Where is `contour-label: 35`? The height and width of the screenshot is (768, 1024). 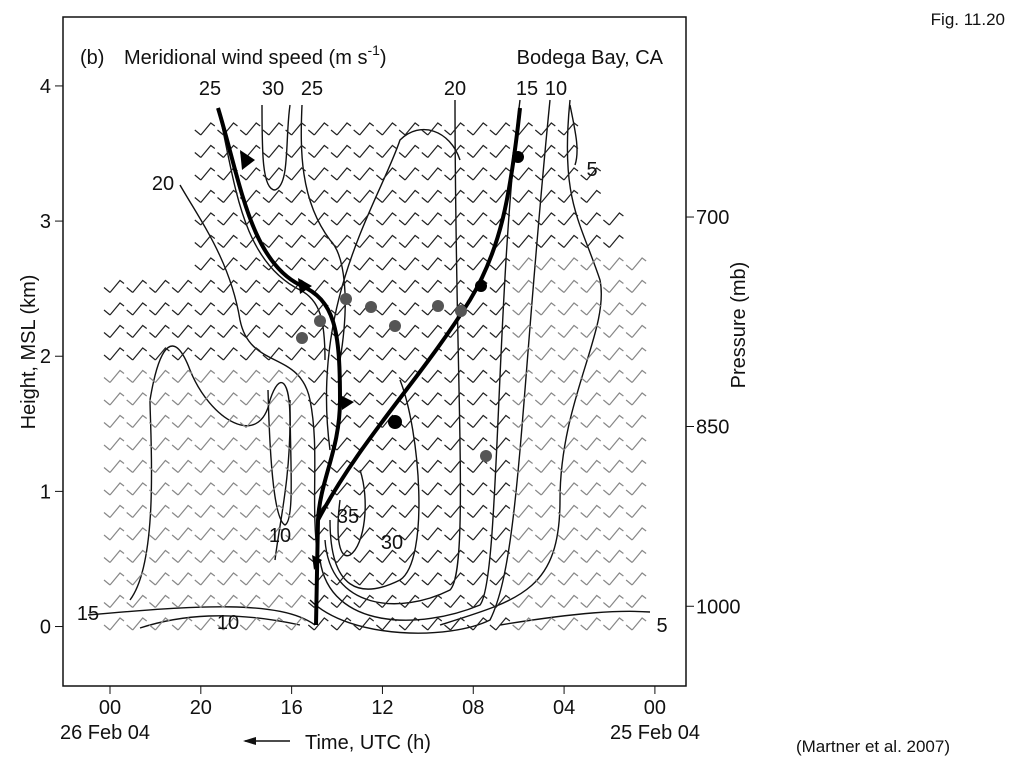 contour-label: 35 is located at coordinates (348, 517).